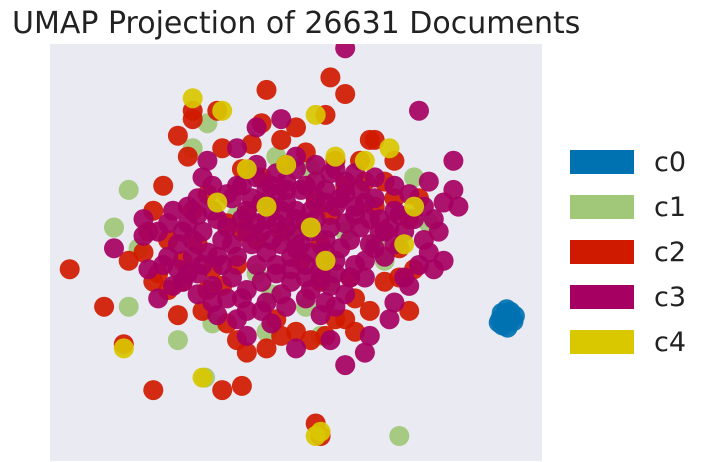 Image resolution: width=710 pixels, height=462 pixels. What do you see at coordinates (602, 297) in the screenshot?
I see `legend-swatch-c3` at bounding box center [602, 297].